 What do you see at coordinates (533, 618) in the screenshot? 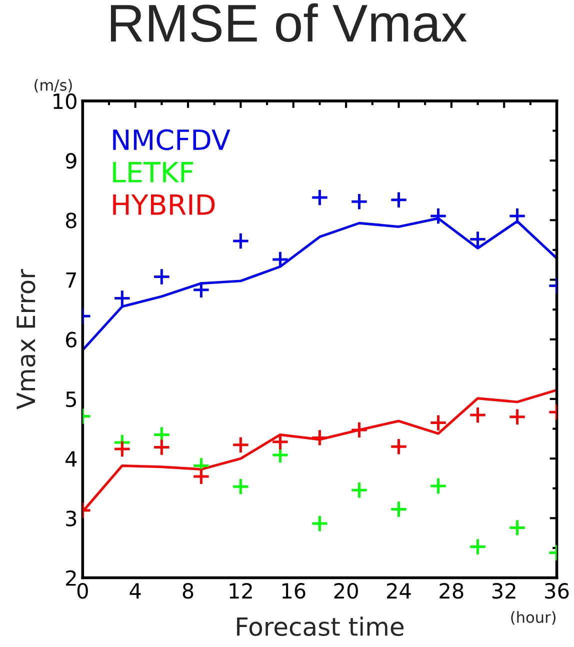
I see `text: (hour)` at bounding box center [533, 618].